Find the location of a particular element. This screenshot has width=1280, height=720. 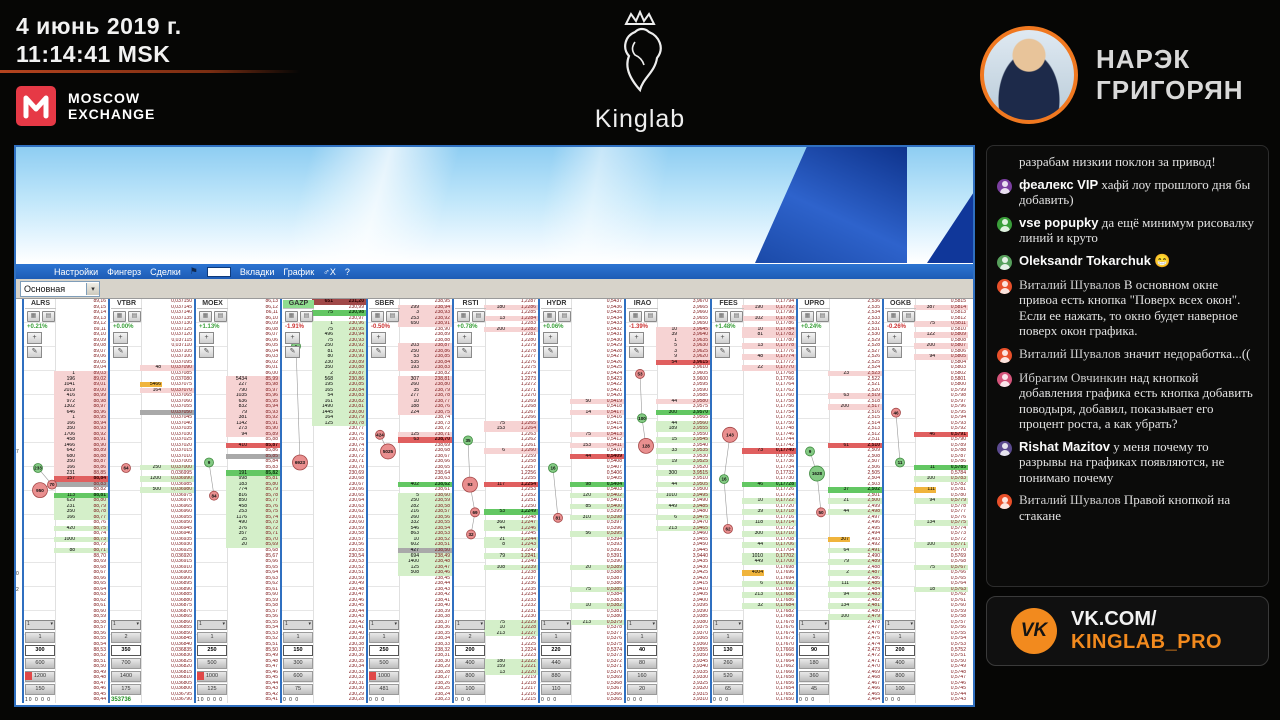

menu-input is located at coordinates (218, 271).